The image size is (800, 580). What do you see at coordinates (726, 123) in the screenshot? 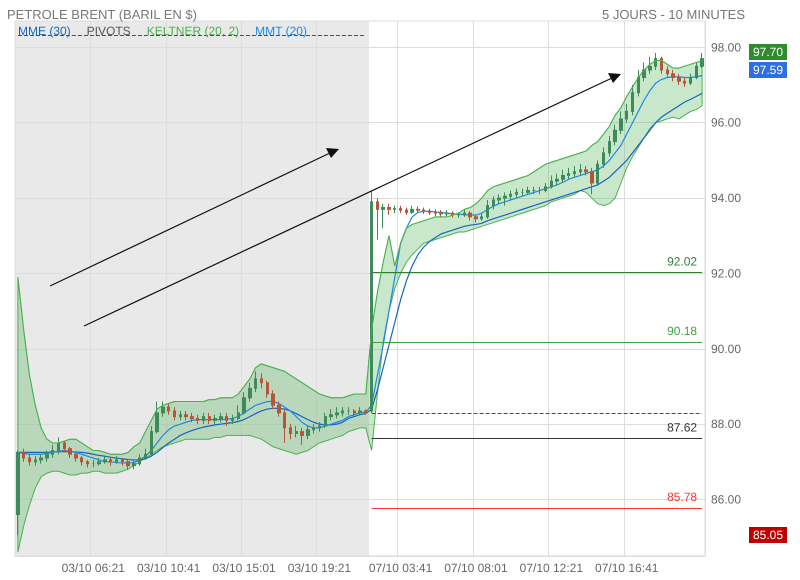
I see `y-tick-label: 96.00` at bounding box center [726, 123].